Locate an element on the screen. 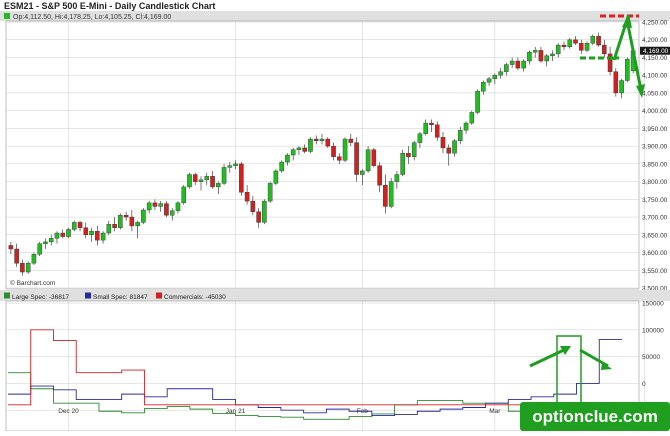 The image size is (670, 436). barchart-watermark: © Barchart.com is located at coordinates (32, 283).